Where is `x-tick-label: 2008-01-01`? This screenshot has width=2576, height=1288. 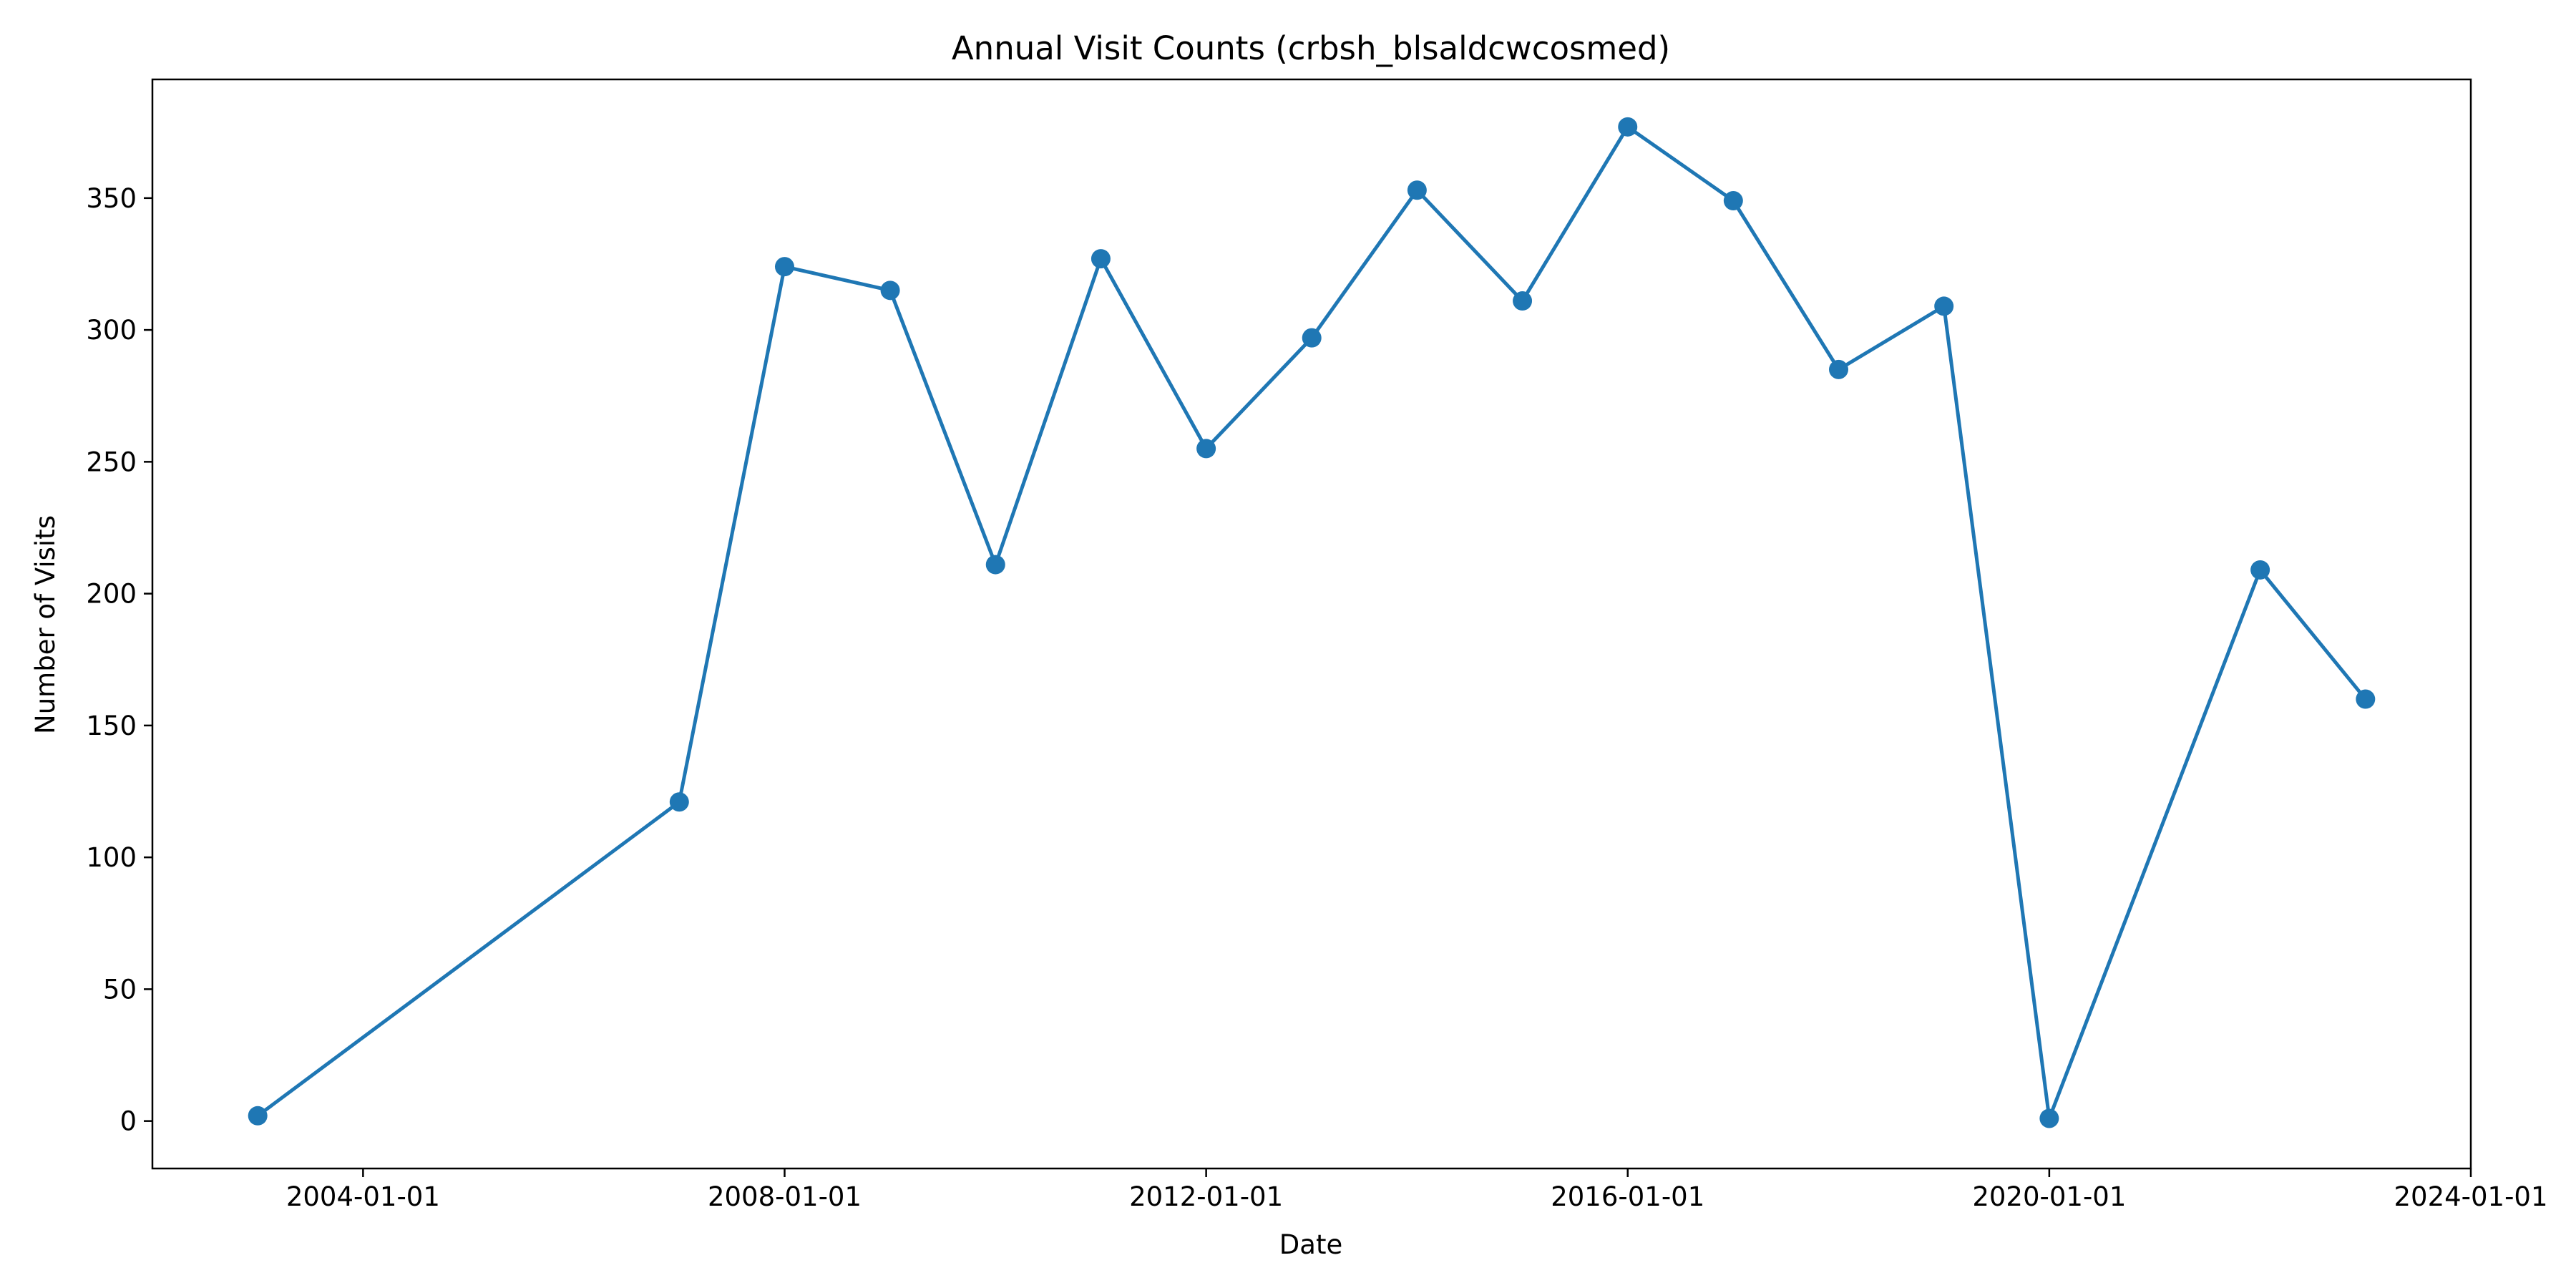
x-tick-label: 2008-01-01 is located at coordinates (785, 1196).